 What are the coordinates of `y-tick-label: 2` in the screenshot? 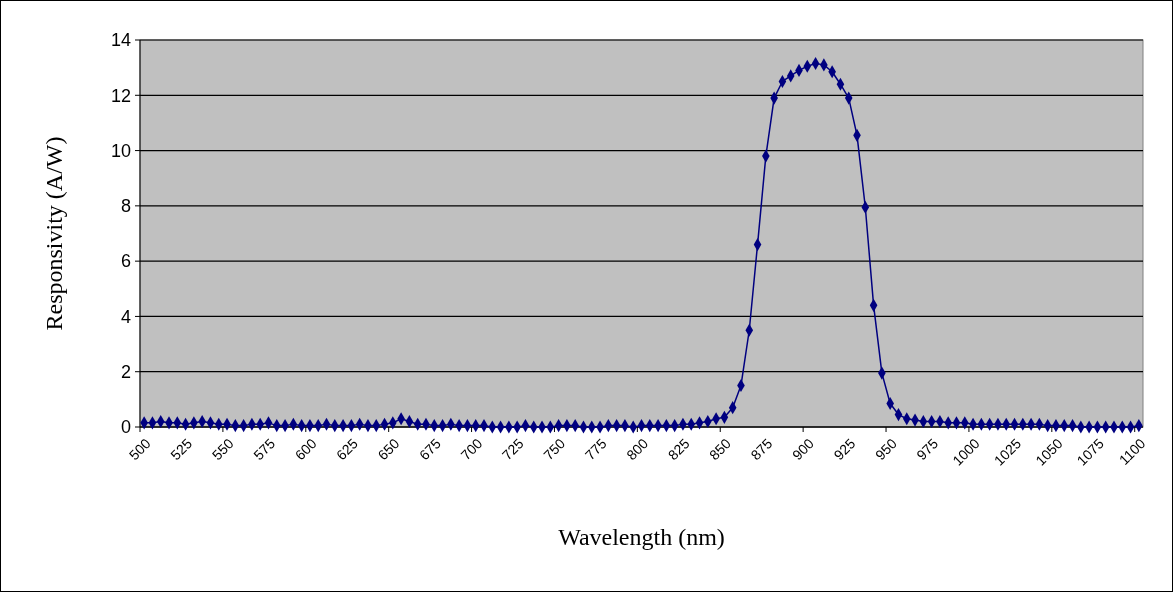 It's located at (125, 372).